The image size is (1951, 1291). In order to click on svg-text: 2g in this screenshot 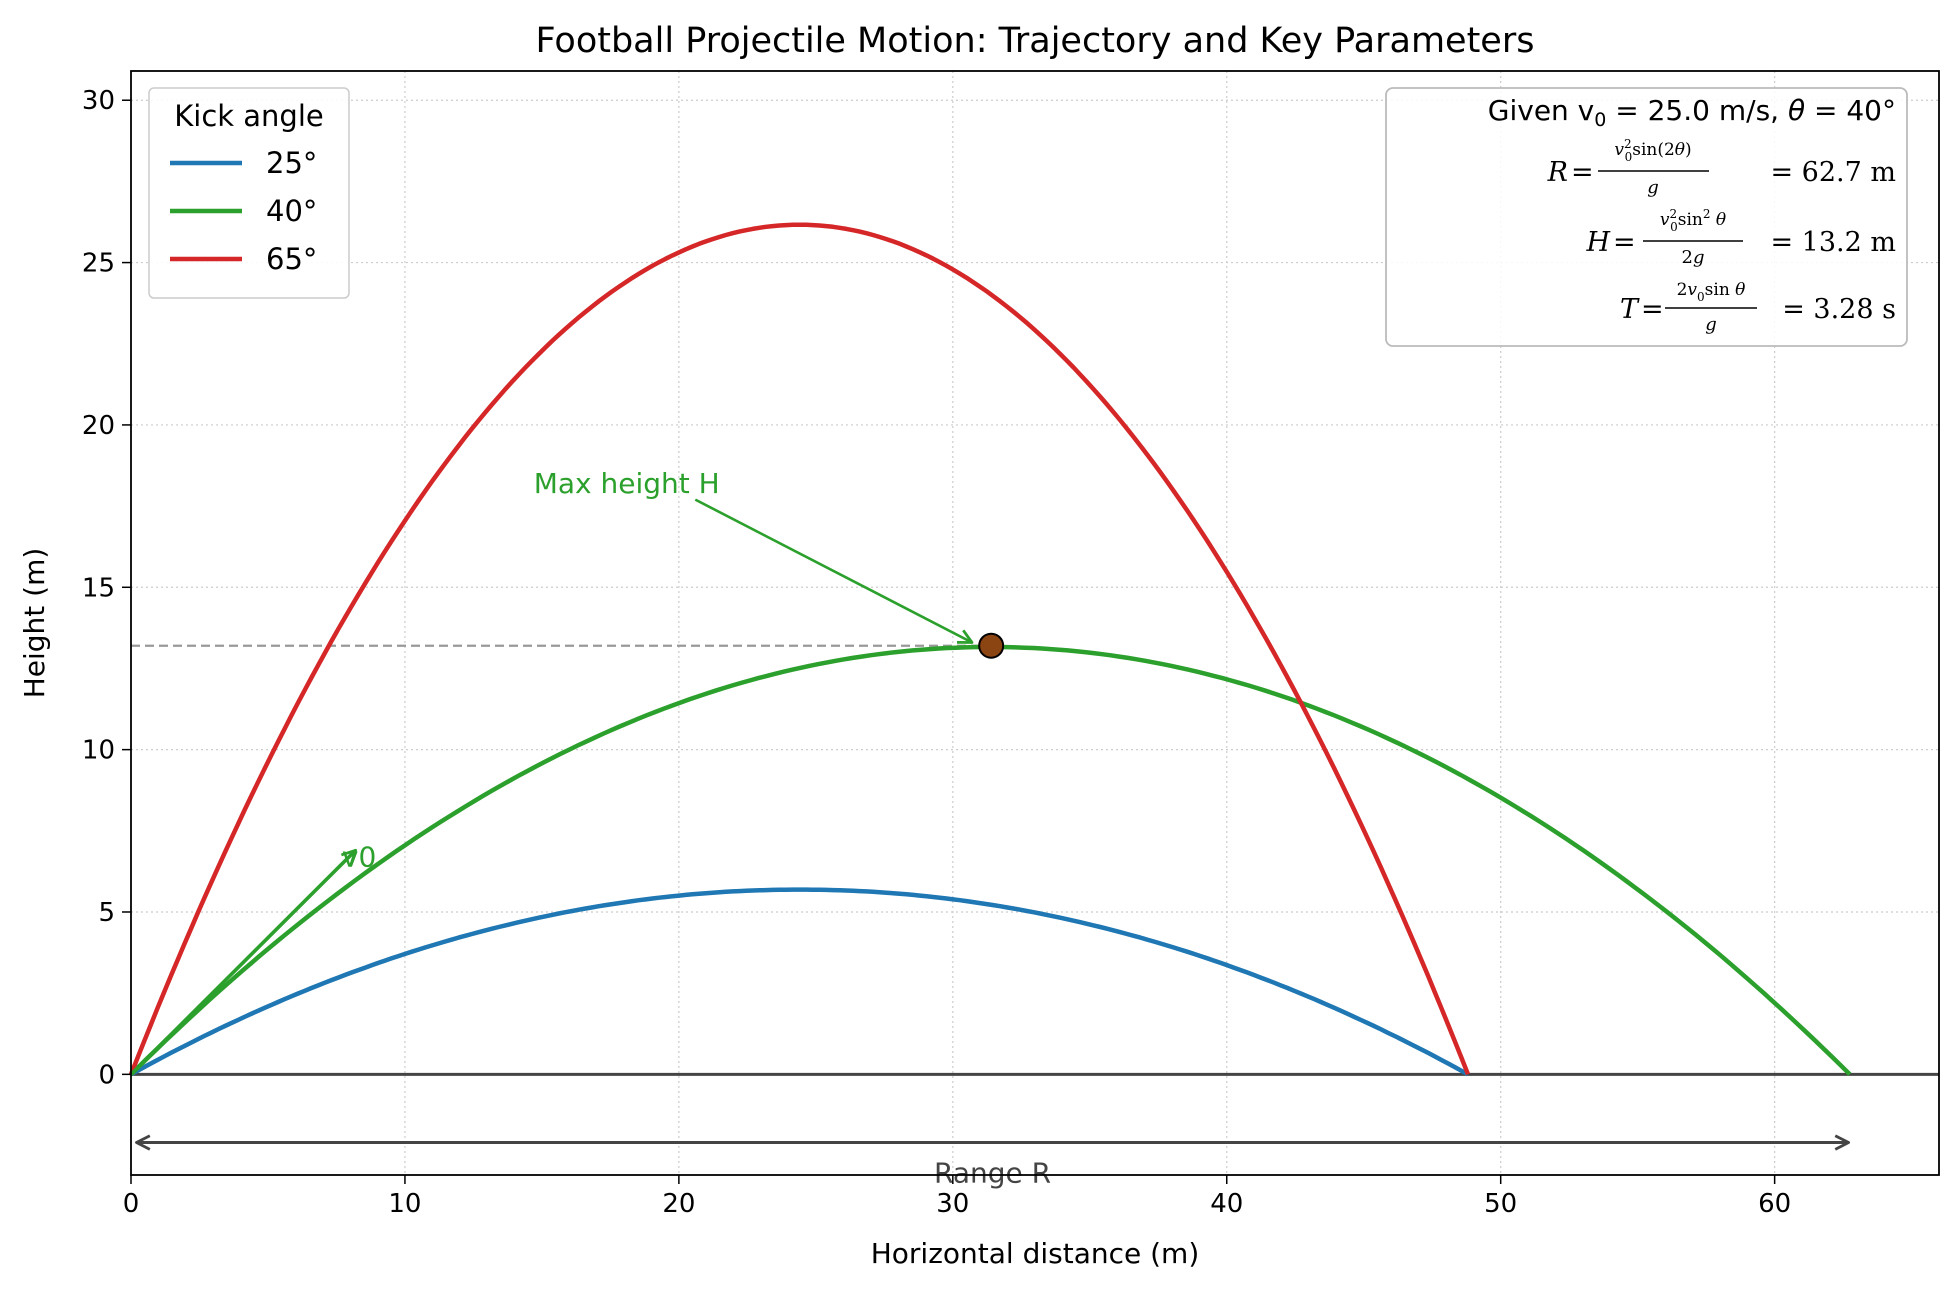, I will do `click(1693, 257)`.